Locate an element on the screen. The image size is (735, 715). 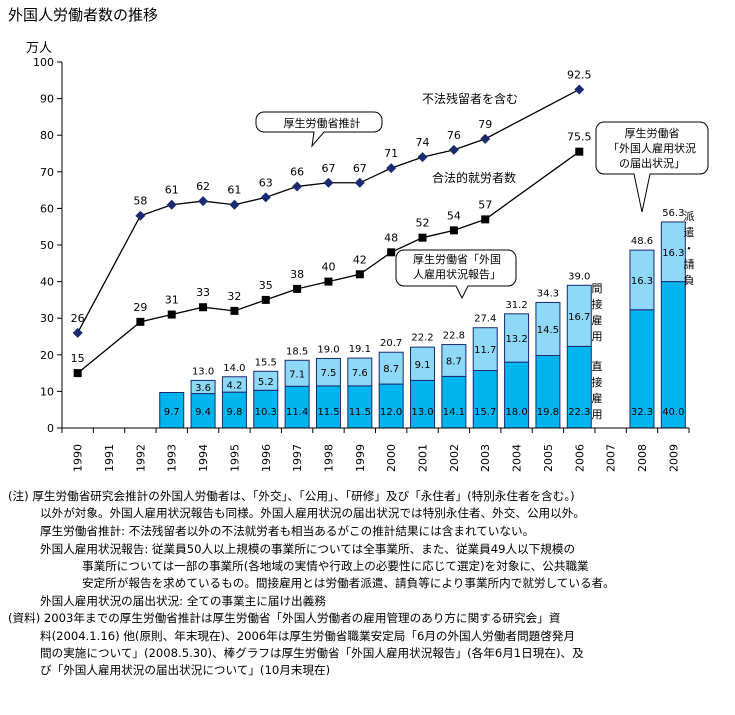
data-label: 67 is located at coordinates (328, 168).